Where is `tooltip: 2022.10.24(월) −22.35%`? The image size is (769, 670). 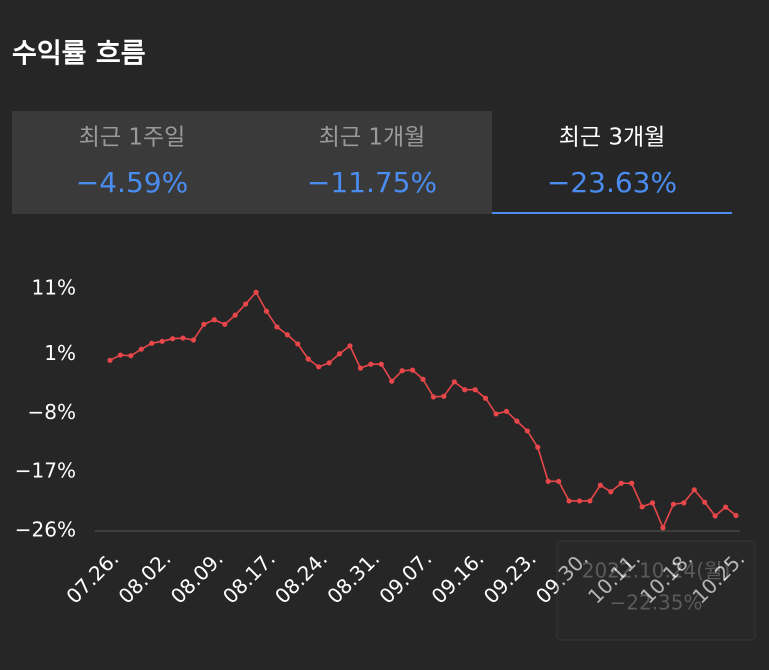
tooltip: 2022.10.24(월) −22.35% is located at coordinates (656, 590).